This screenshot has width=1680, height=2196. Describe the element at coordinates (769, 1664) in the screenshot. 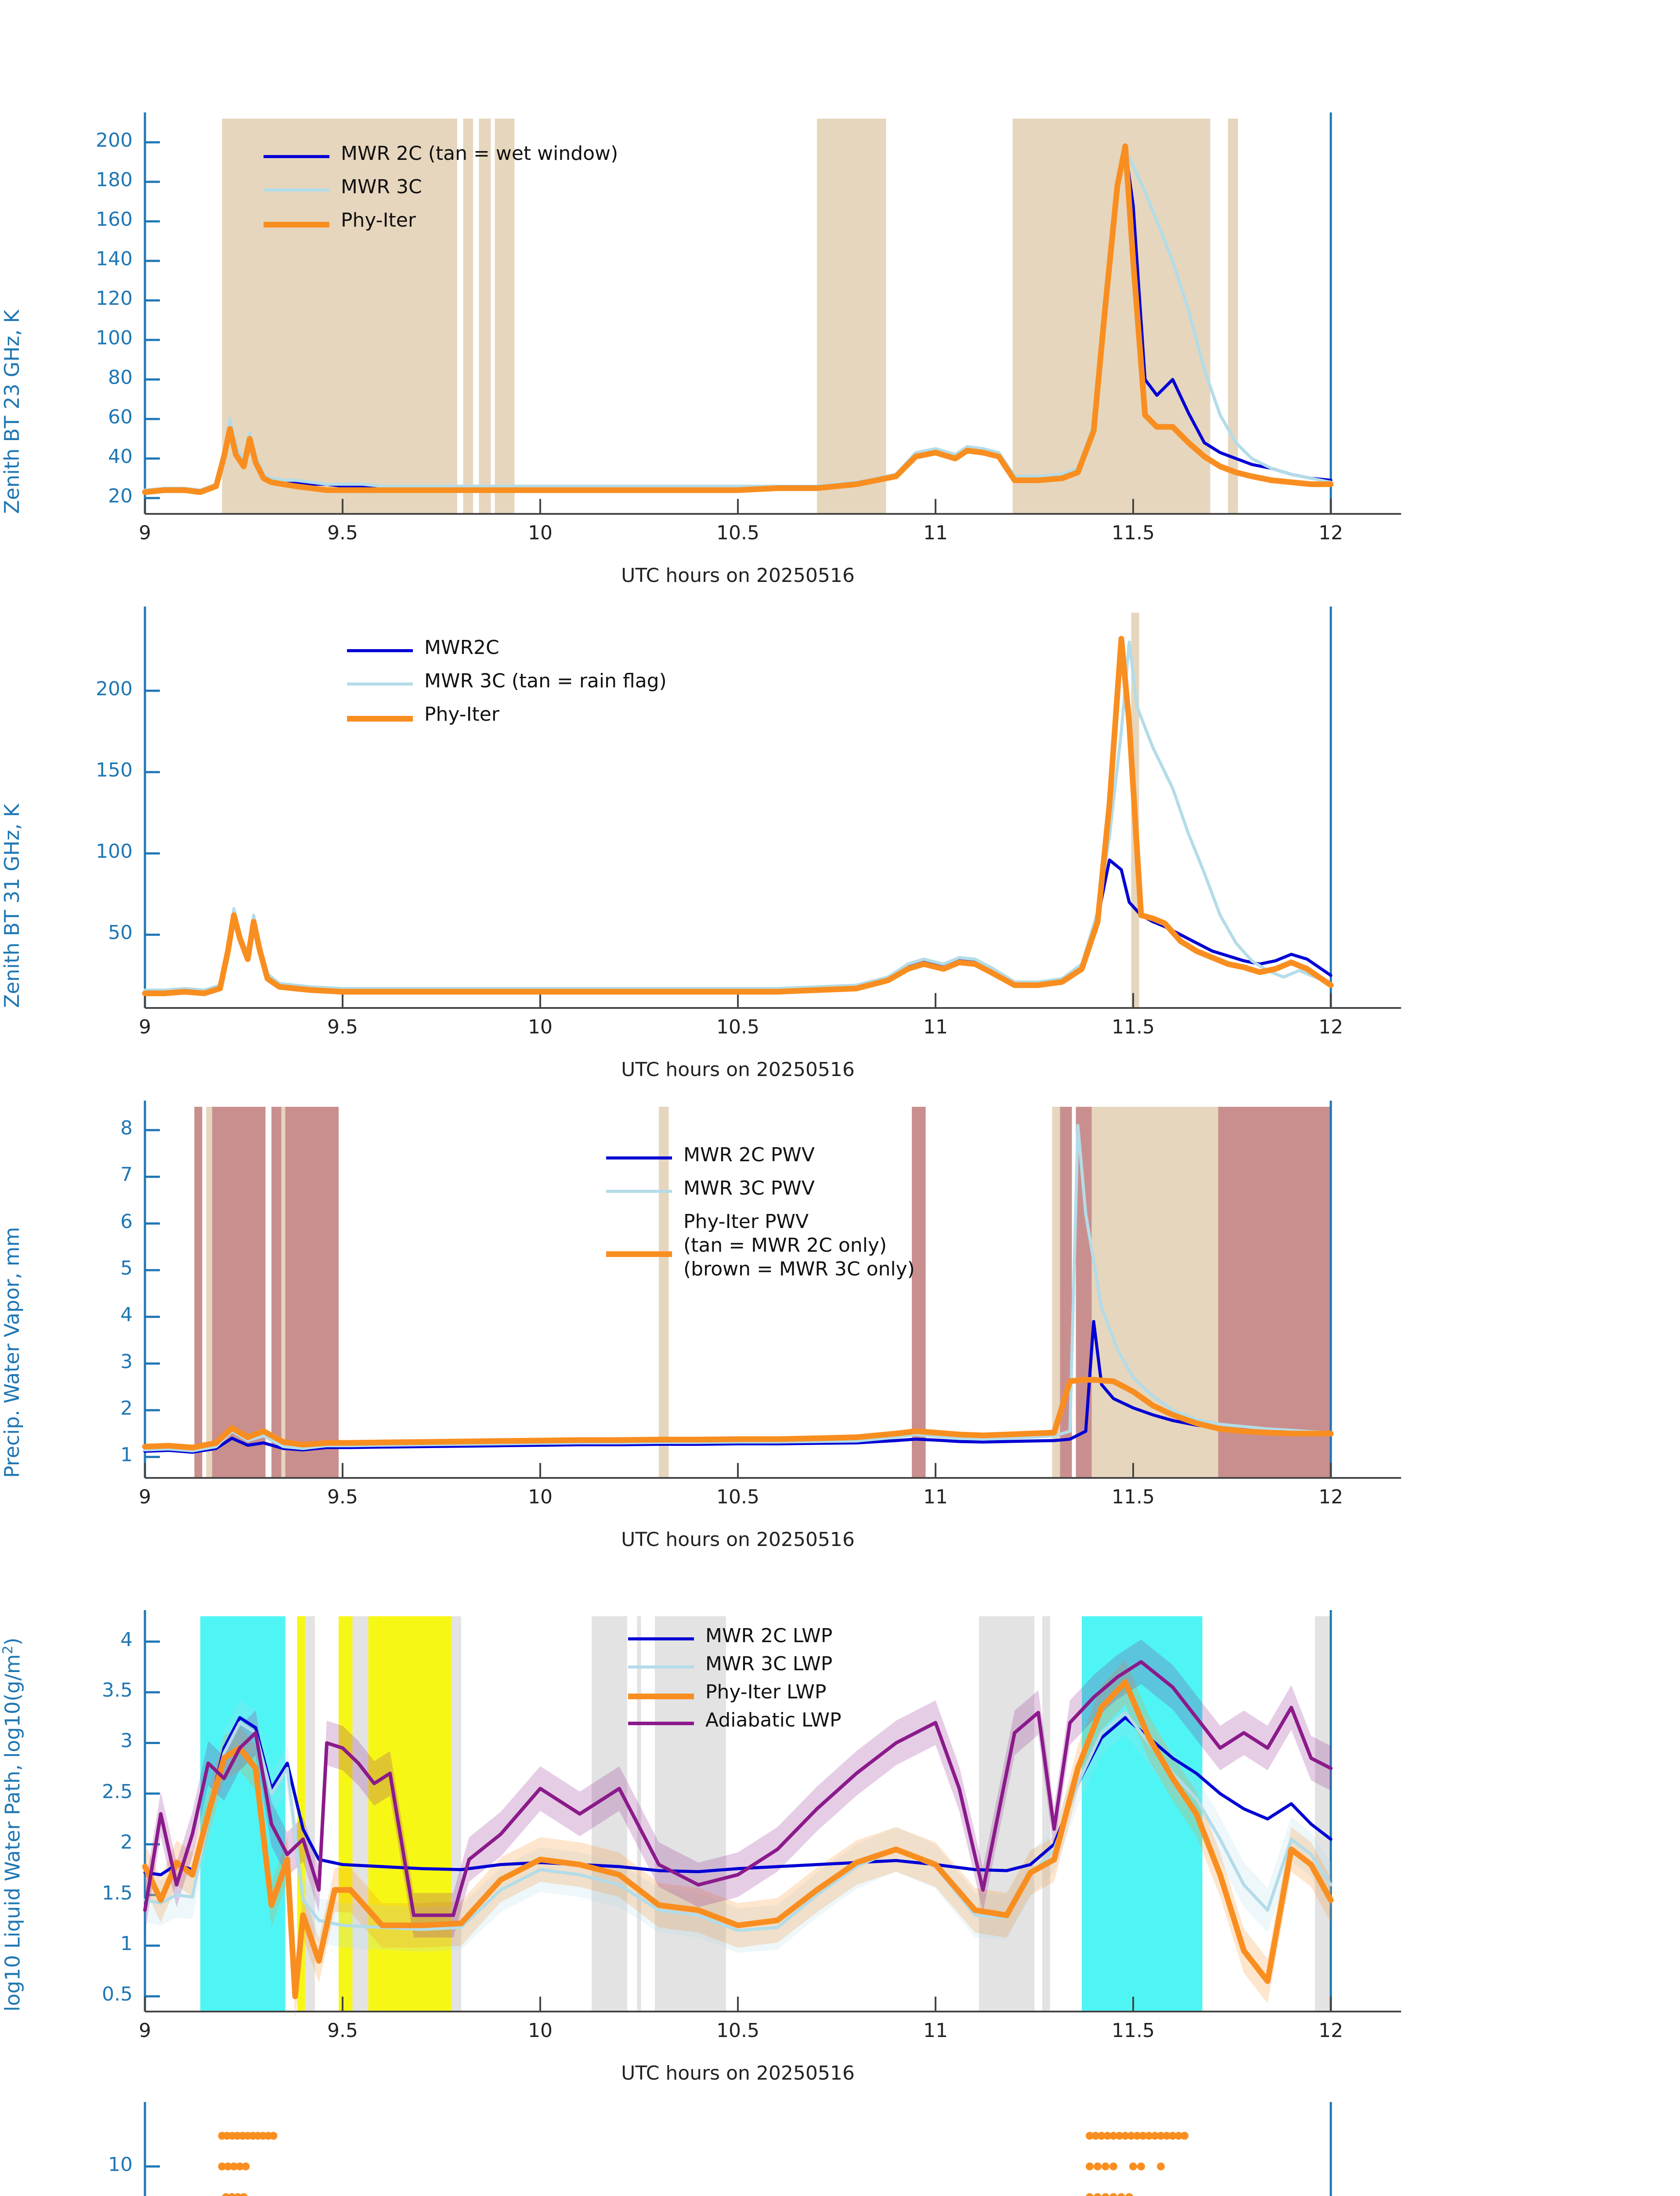

I see `legend-label: MWR 3C LWP` at that location.